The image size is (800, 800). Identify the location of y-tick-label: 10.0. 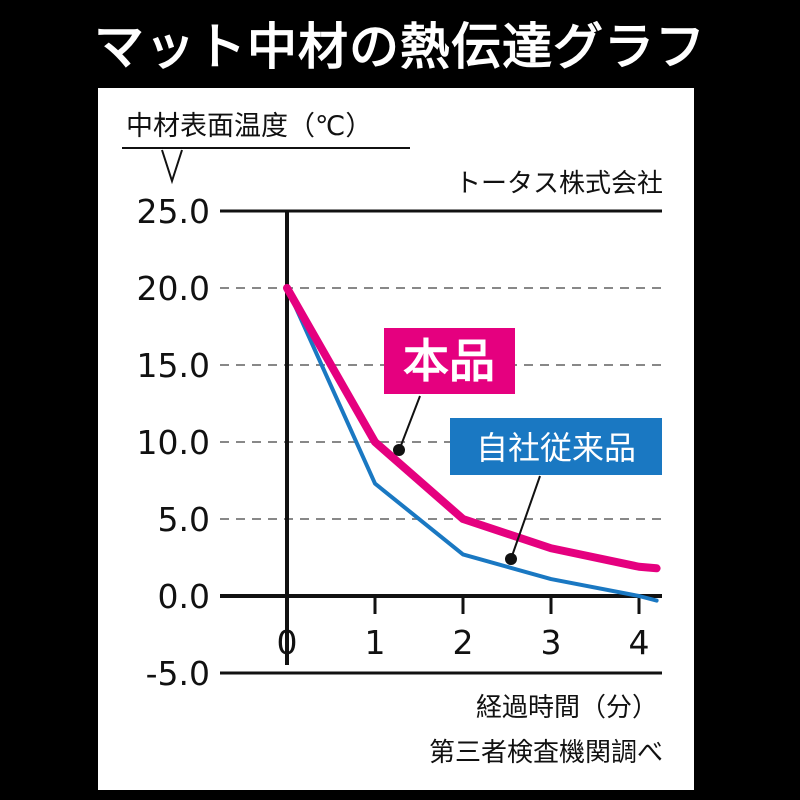
(173, 442).